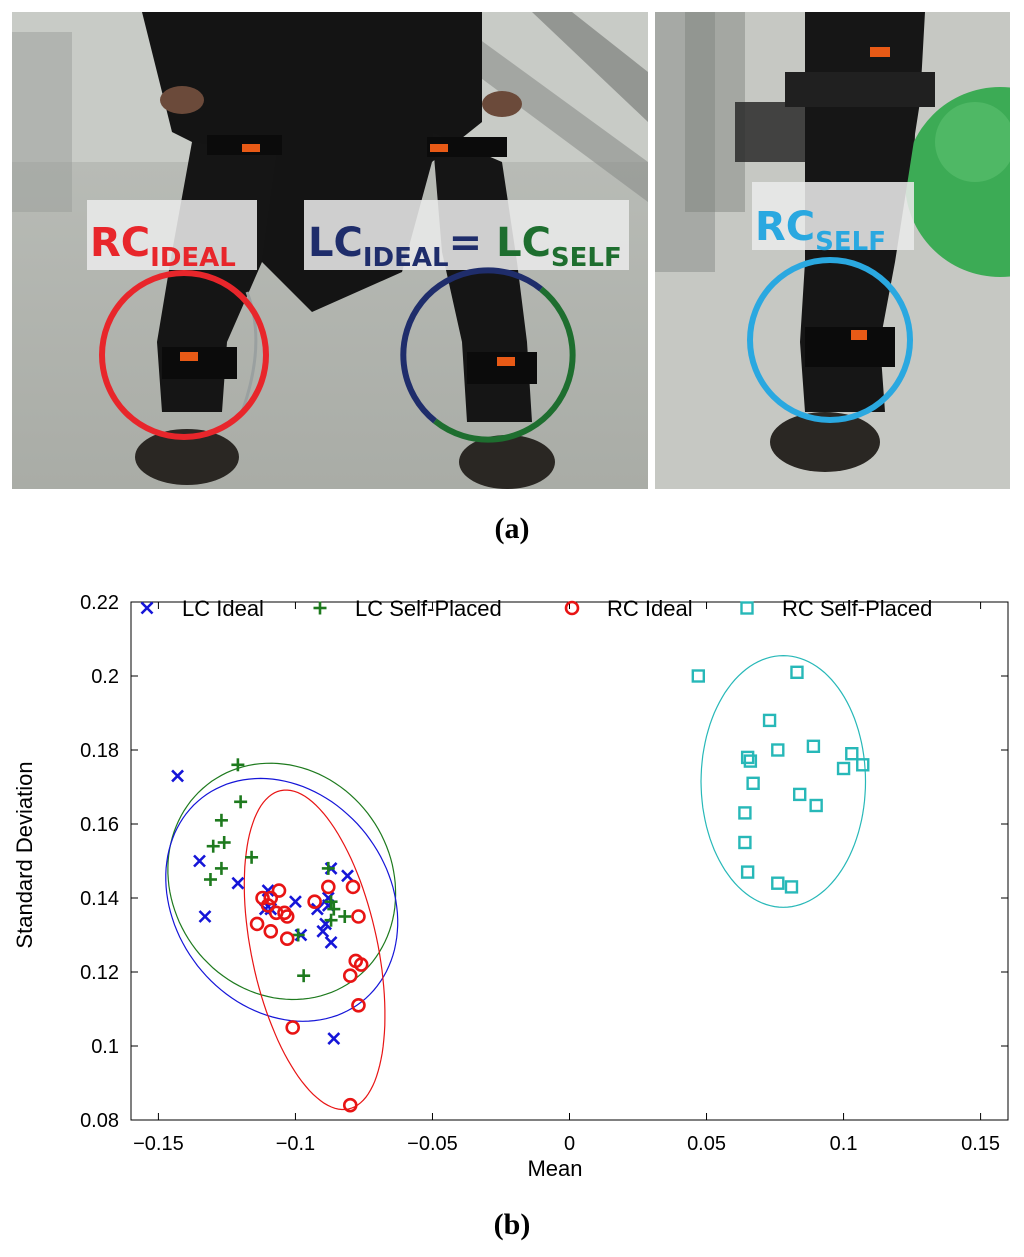 The width and height of the screenshot is (1024, 1257). What do you see at coordinates (105, 677) in the screenshot?
I see `y-tick-label: 0.2` at bounding box center [105, 677].